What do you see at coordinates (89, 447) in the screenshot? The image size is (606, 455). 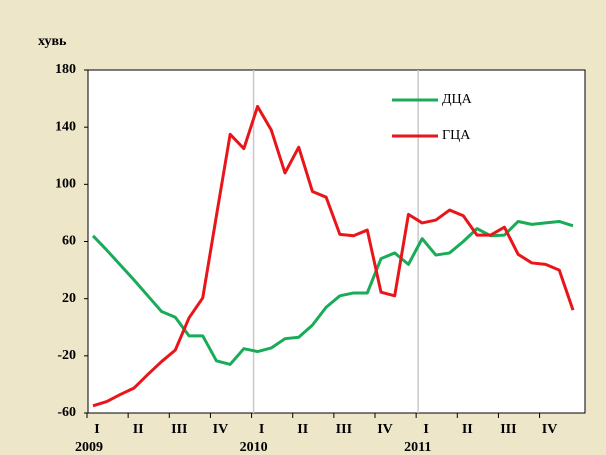 I see `year-label: 2009` at bounding box center [89, 447].